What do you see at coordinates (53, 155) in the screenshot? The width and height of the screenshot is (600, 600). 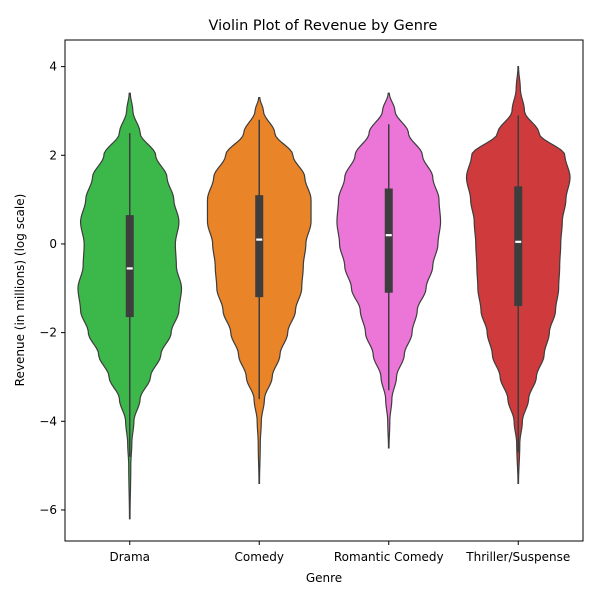 I see `y-tick-label: 2` at bounding box center [53, 155].